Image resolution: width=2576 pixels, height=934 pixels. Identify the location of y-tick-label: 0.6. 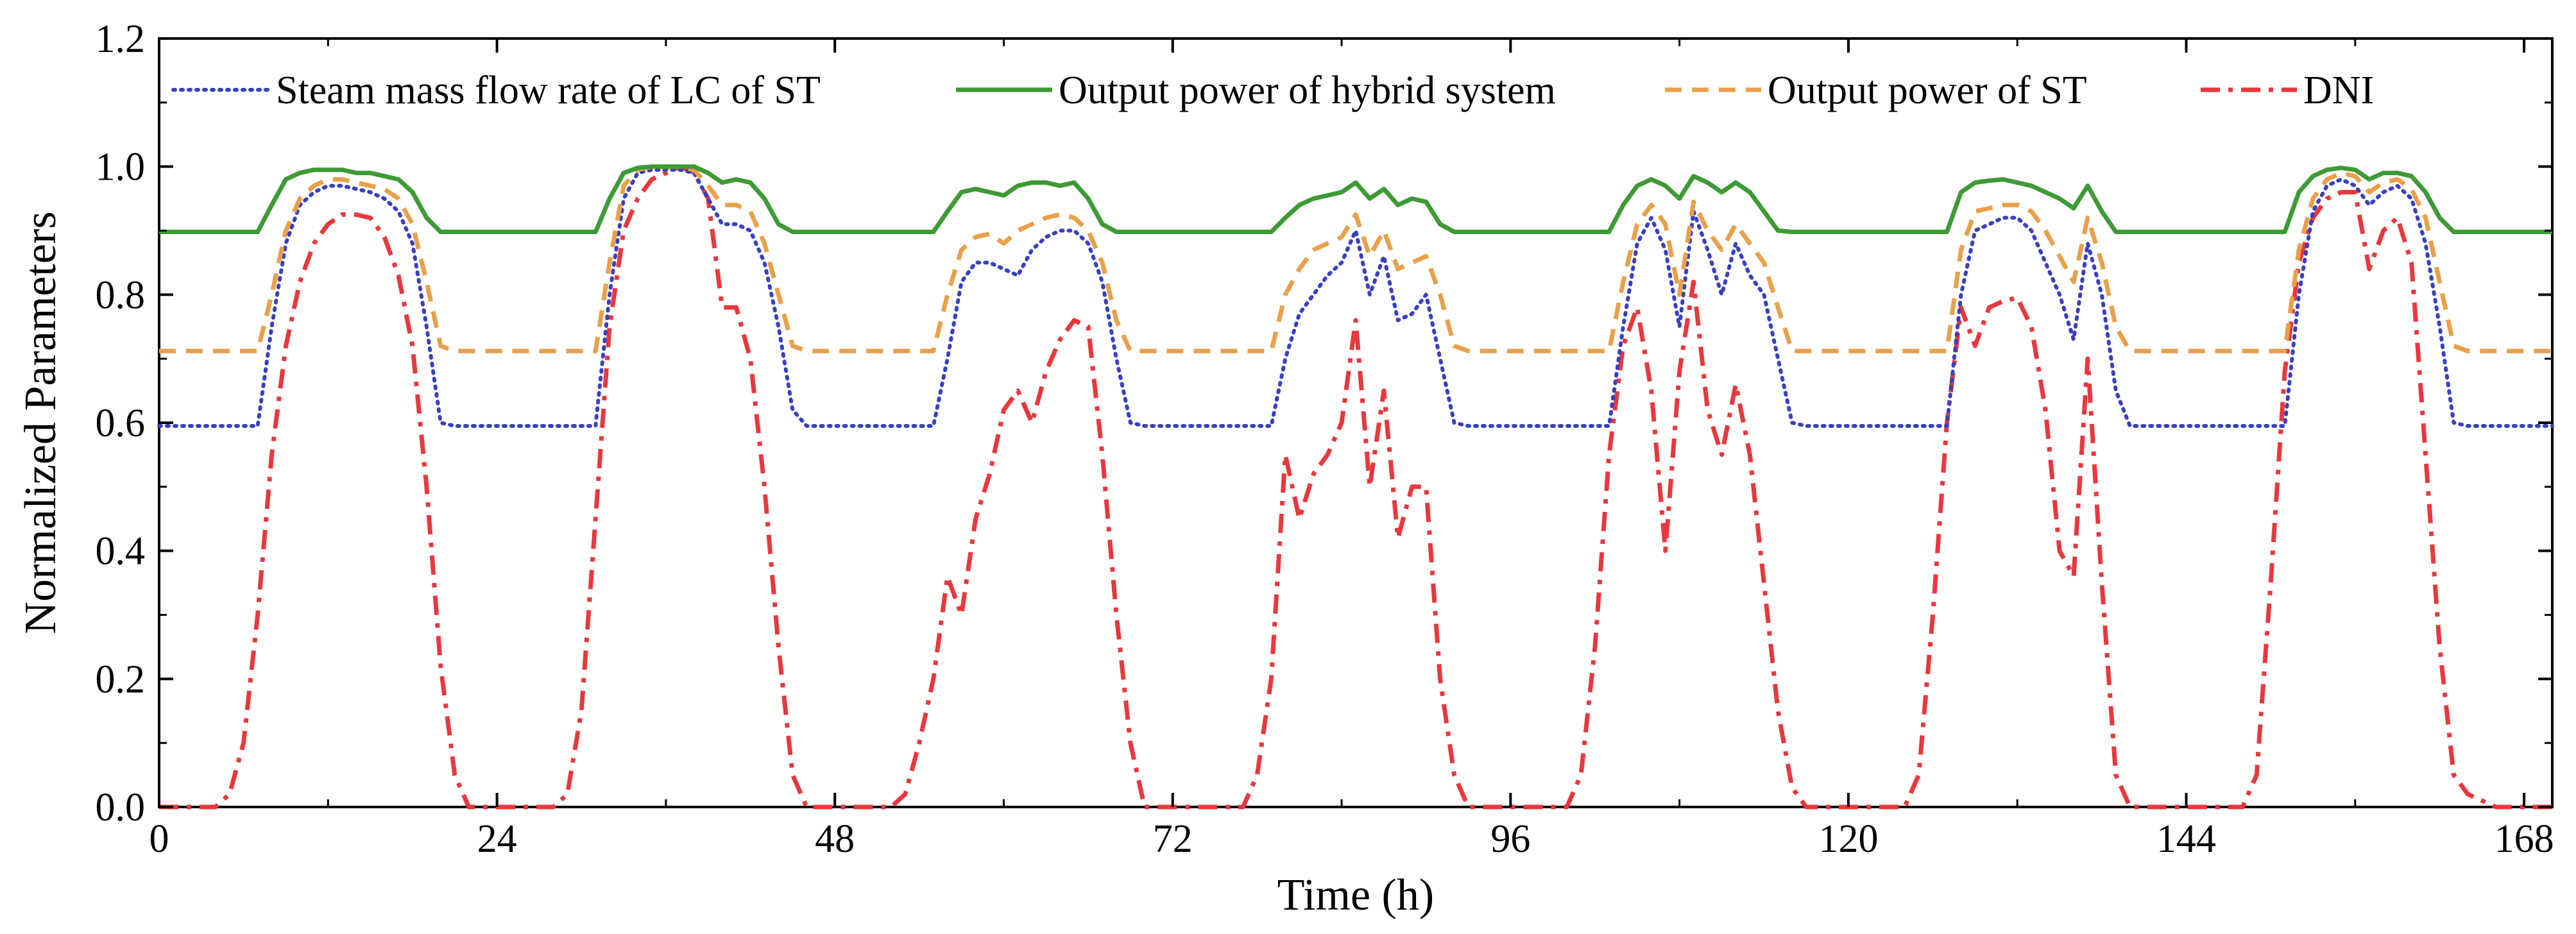
(121, 424).